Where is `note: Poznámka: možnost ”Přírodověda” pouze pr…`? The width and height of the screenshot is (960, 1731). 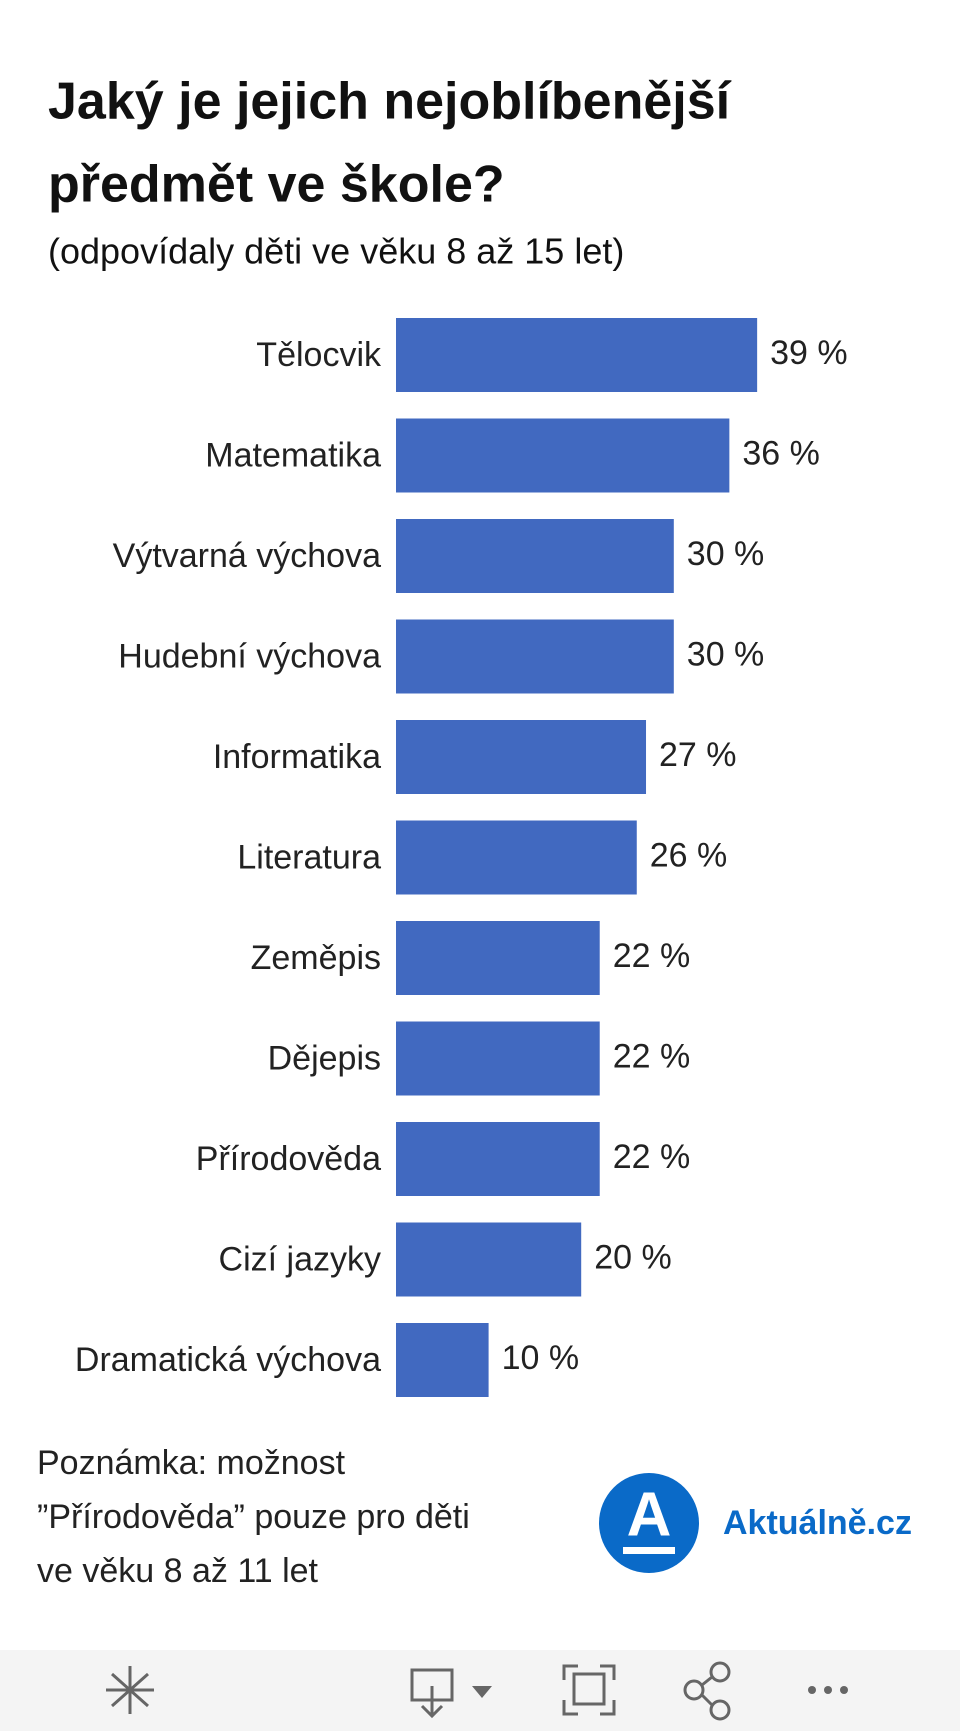 note: Poznámka: možnost ”Přírodověda” pouze pr… is located at coordinates (297, 1524).